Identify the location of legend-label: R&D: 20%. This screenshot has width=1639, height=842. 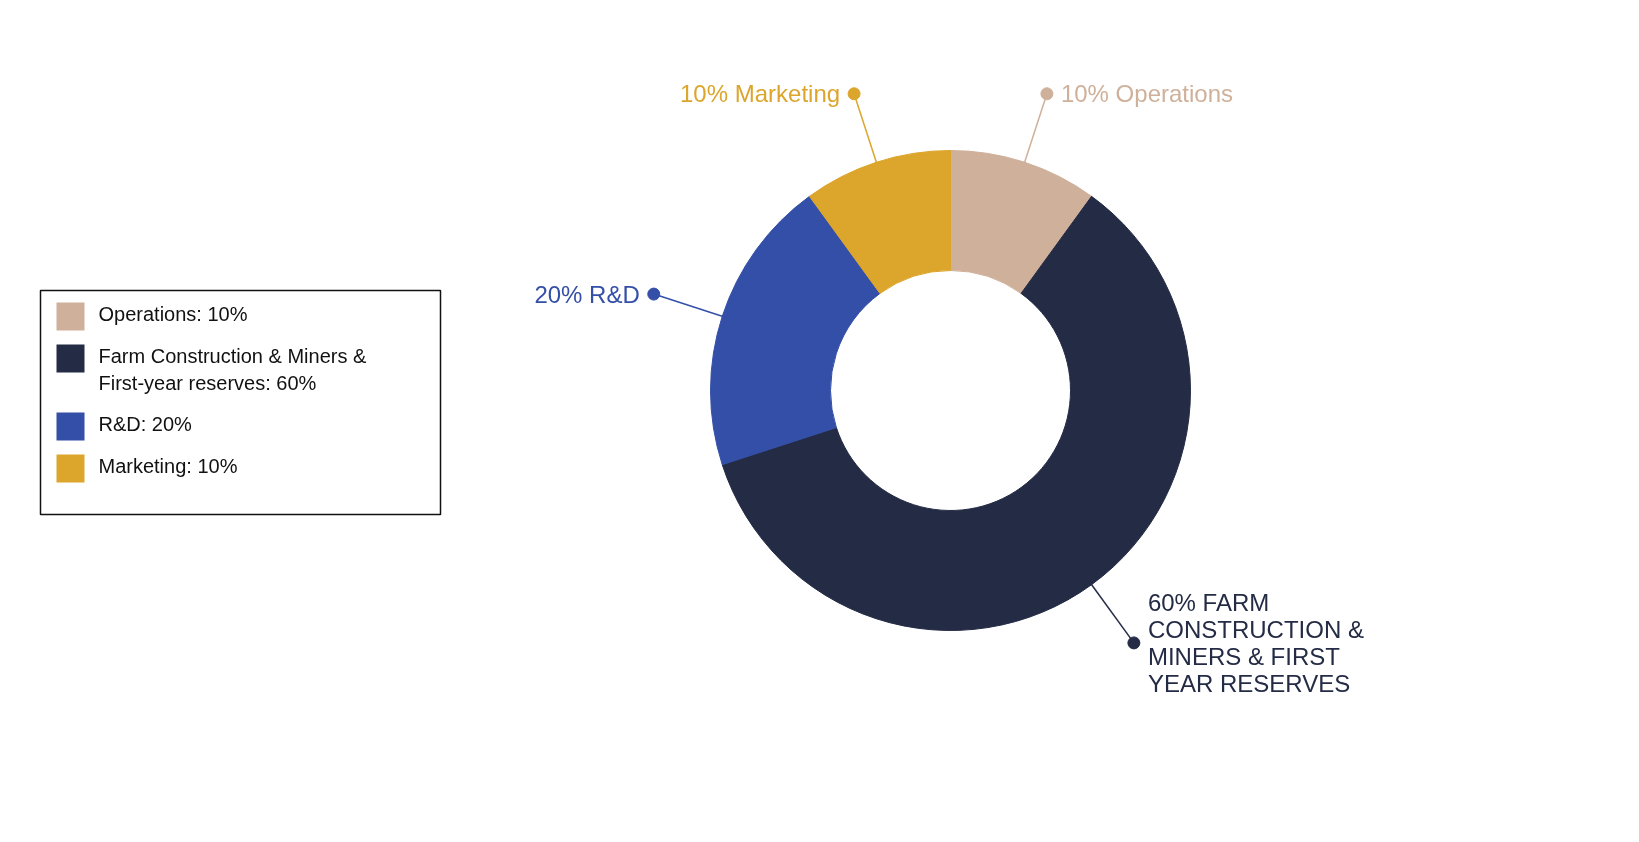
(145, 423).